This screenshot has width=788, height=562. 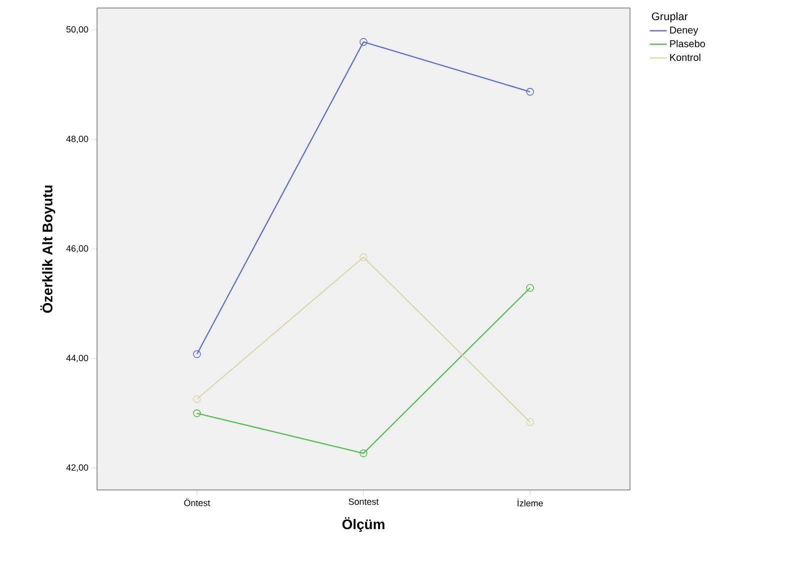 What do you see at coordinates (363, 524) in the screenshot?
I see `x-axis-title: Ölçüm` at bounding box center [363, 524].